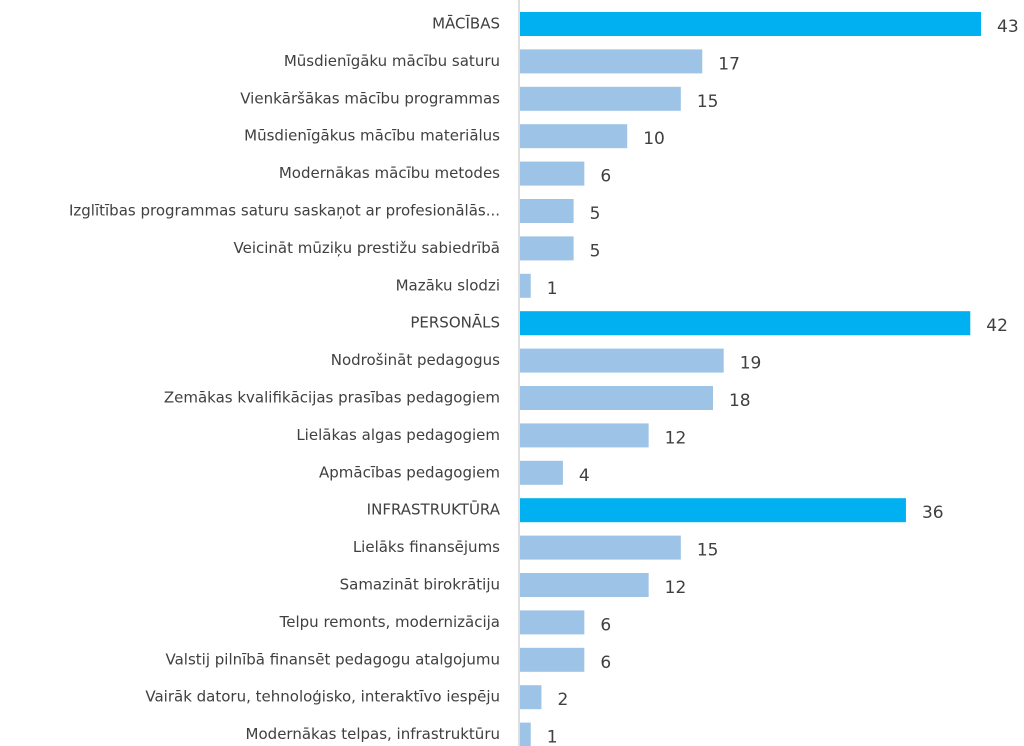 This screenshot has width=1024, height=746. I want to click on category-label: Modernākas mācību metodes, so click(389, 173).